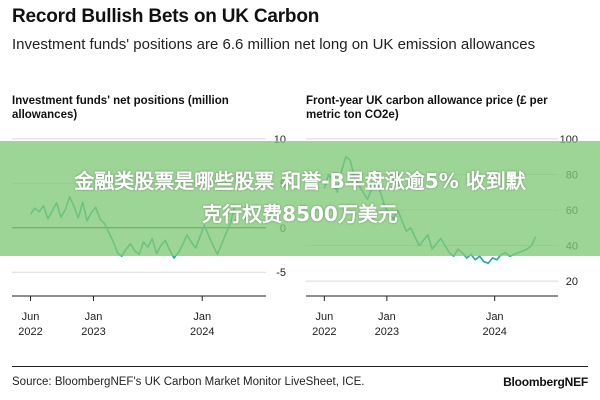 The image size is (600, 400). Describe the element at coordinates (324, 332) in the screenshot. I see `right-x-tick-year-0: 2022` at that location.